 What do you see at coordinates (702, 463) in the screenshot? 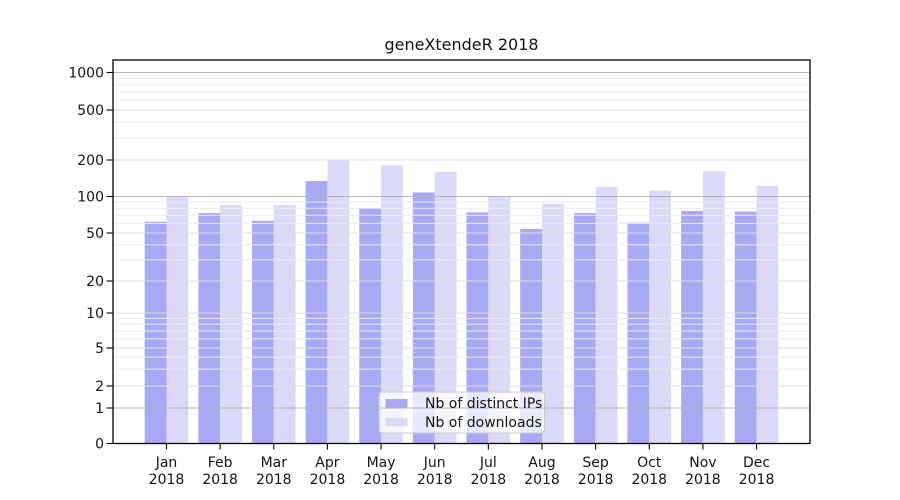
I see `x-tick-label-month-nov: Nov` at bounding box center [702, 463].